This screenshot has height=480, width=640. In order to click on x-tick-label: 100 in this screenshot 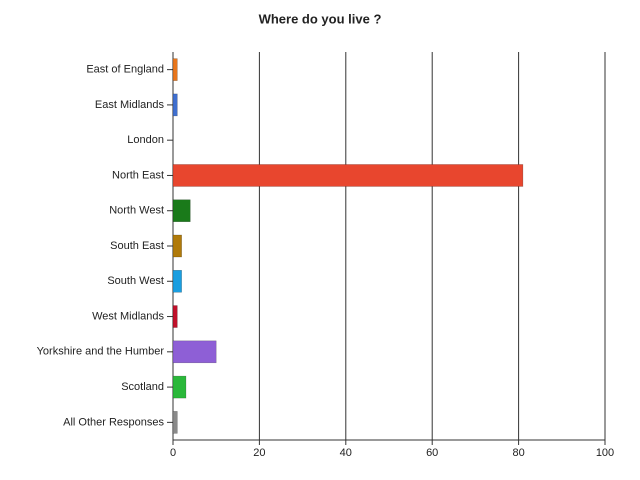, I will do `click(605, 453)`.